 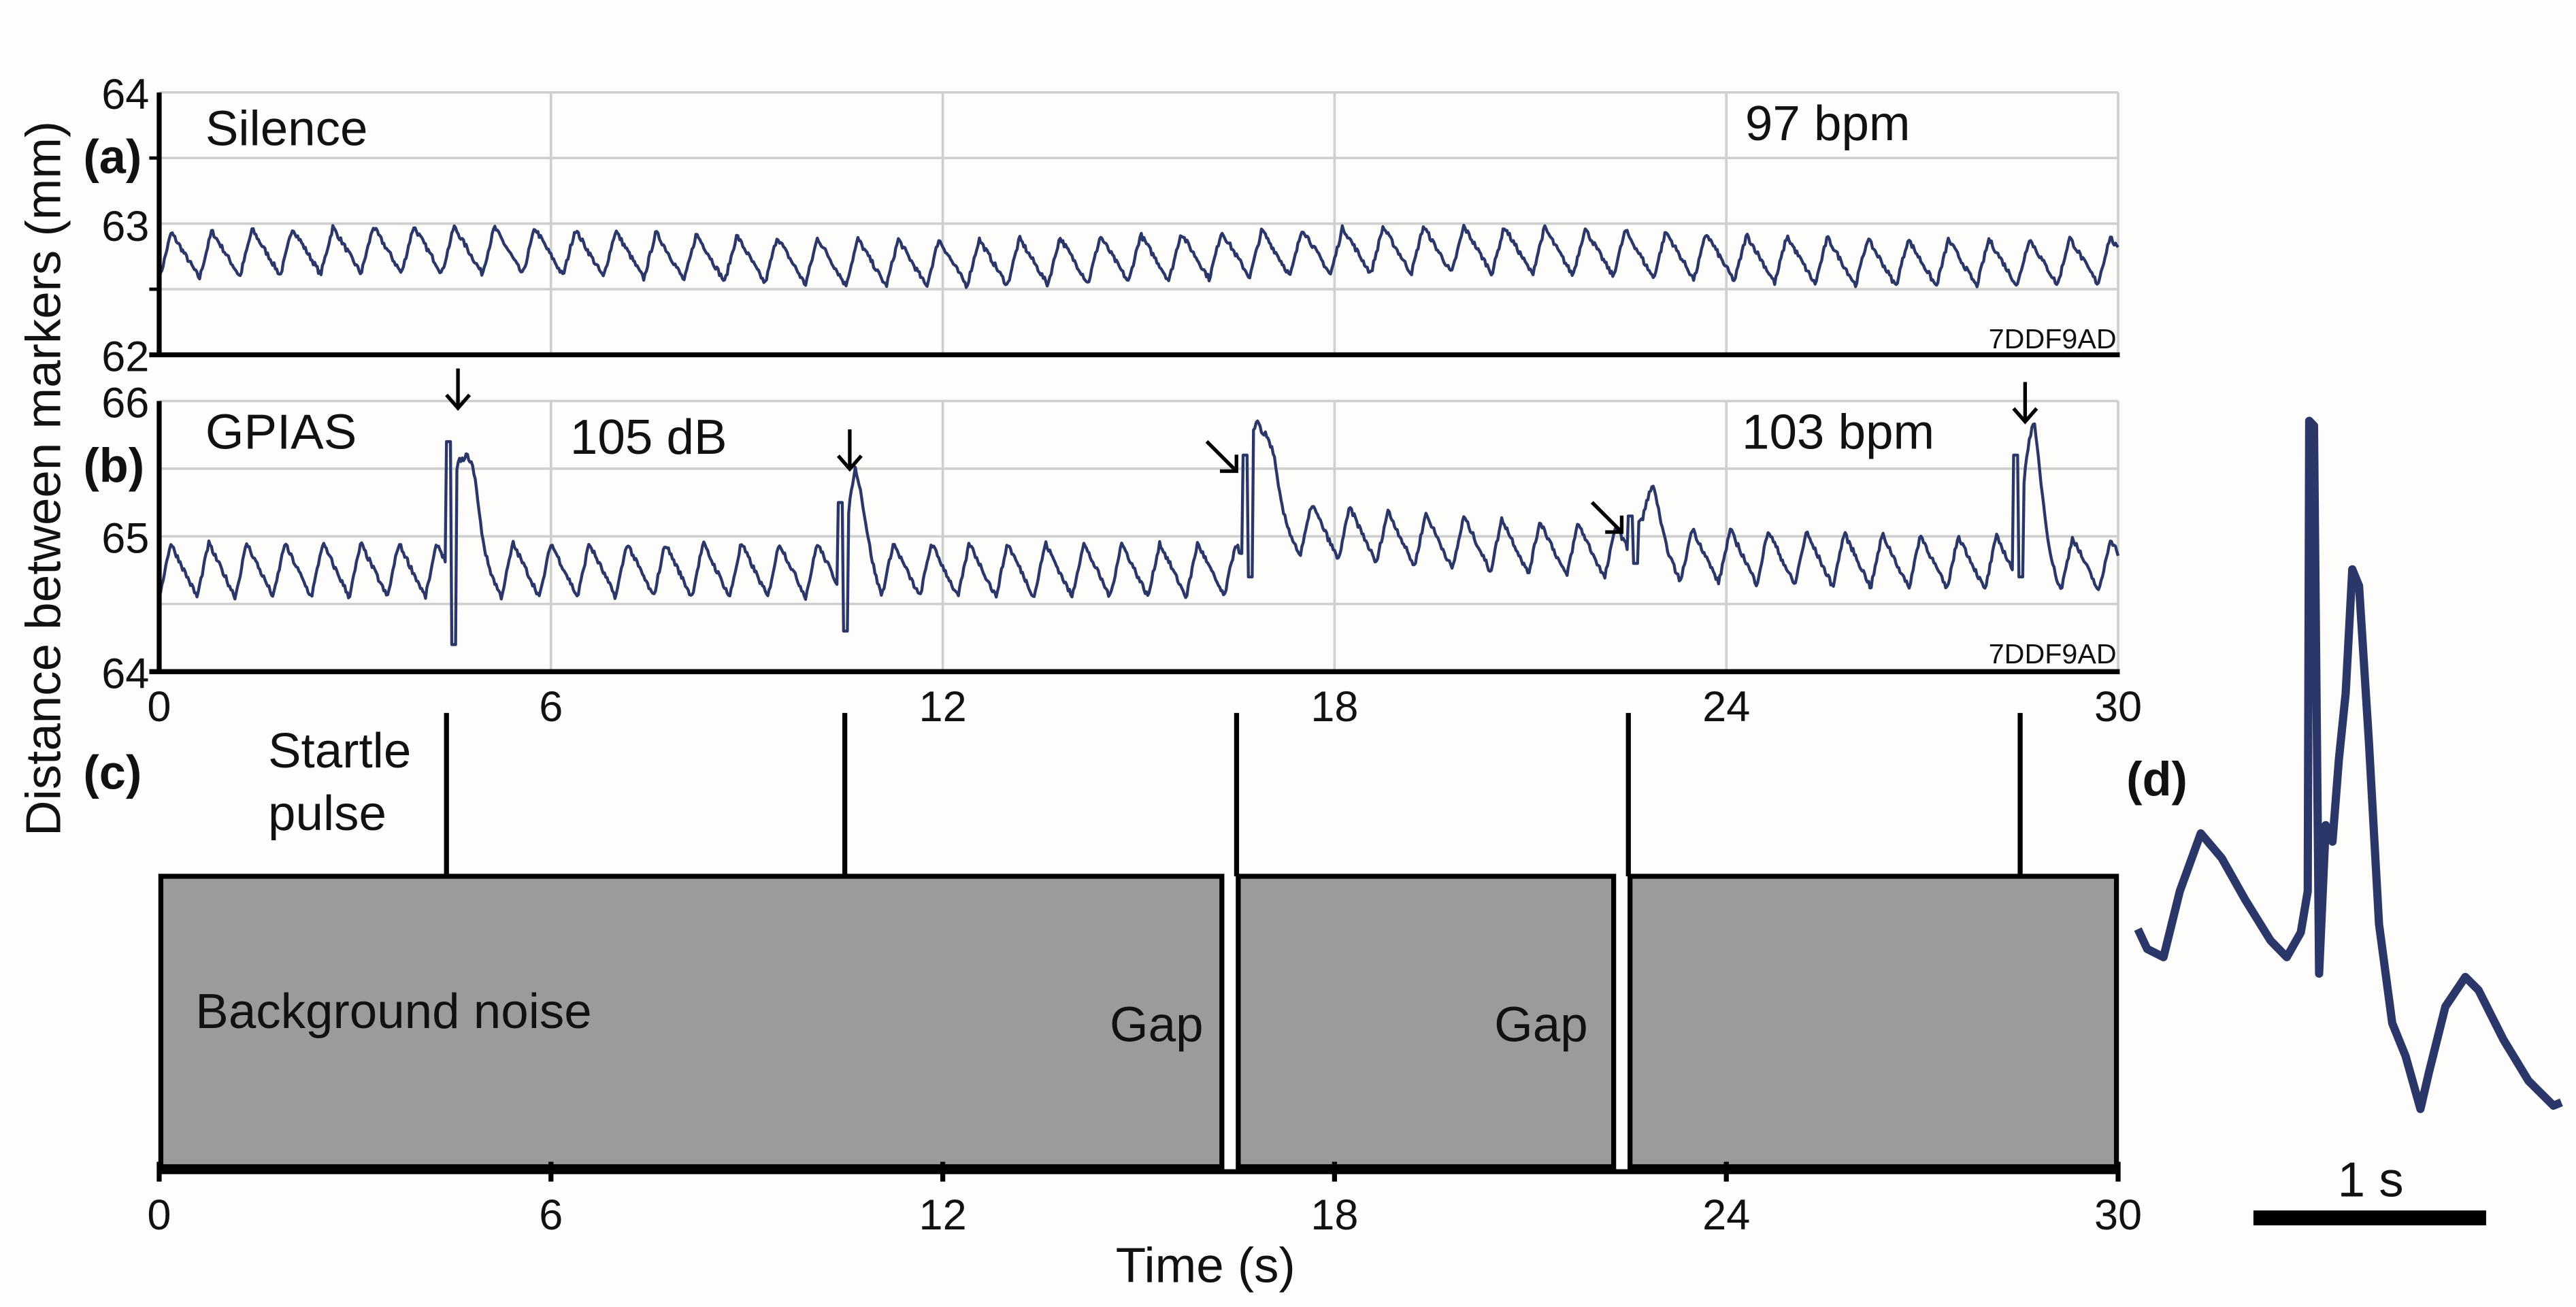 What do you see at coordinates (2053, 339) in the screenshot?
I see `watermark-a: 7DDF9AD` at bounding box center [2053, 339].